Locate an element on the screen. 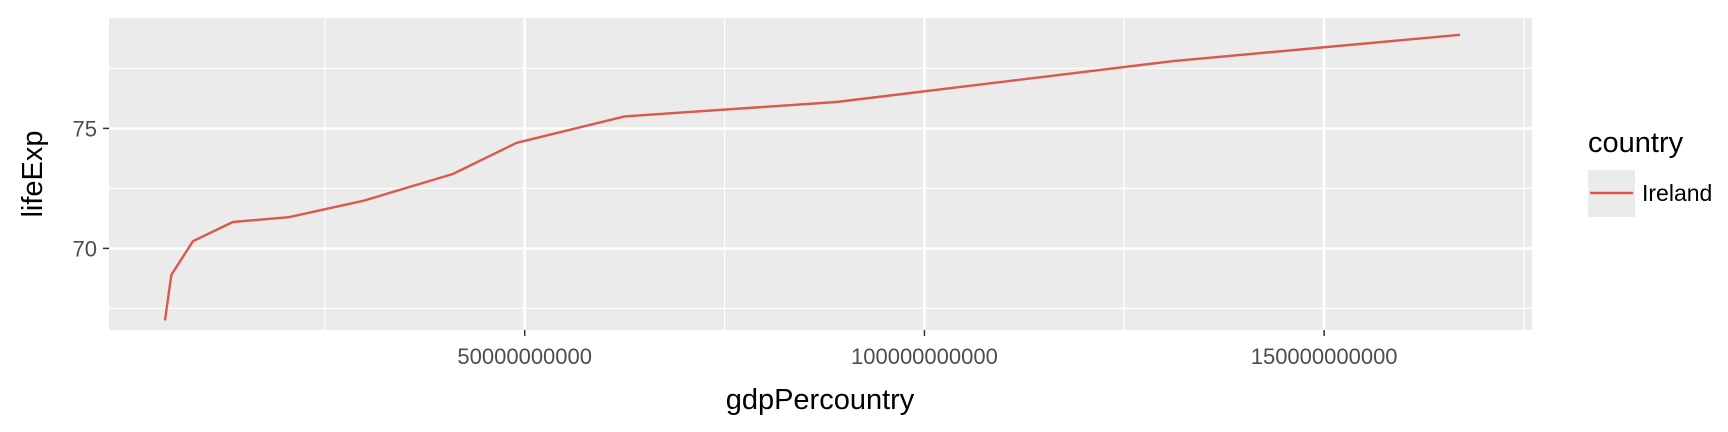 This screenshot has height=432, width=1728. legend-label-ireland: Ireland is located at coordinates (1677, 193).